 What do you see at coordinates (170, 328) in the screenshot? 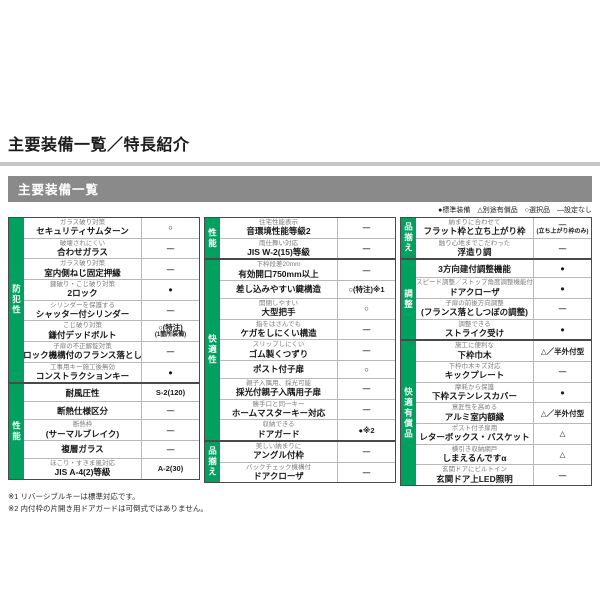
I see `row-value: ○(特注)` at bounding box center [170, 328].